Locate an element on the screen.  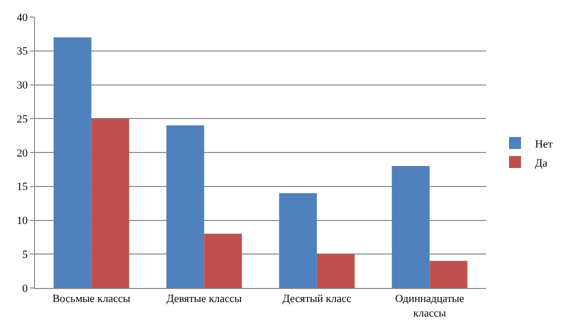
y-tick-label: 15 is located at coordinates (22, 187).